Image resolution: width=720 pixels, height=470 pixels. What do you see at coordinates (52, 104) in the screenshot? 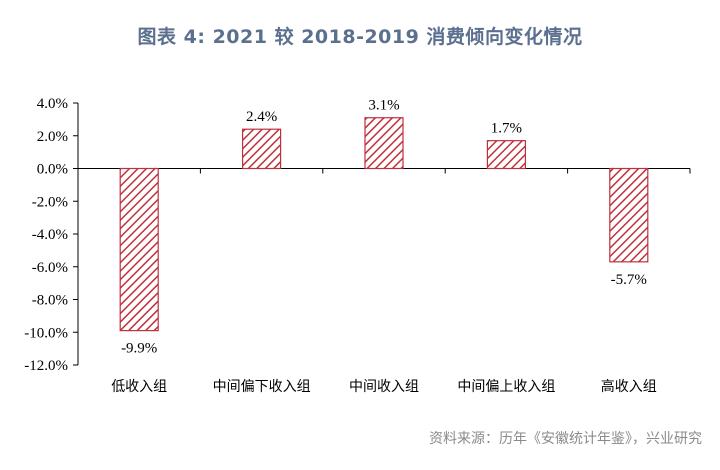
I see `y-tick-label: 4.0%` at bounding box center [52, 104].